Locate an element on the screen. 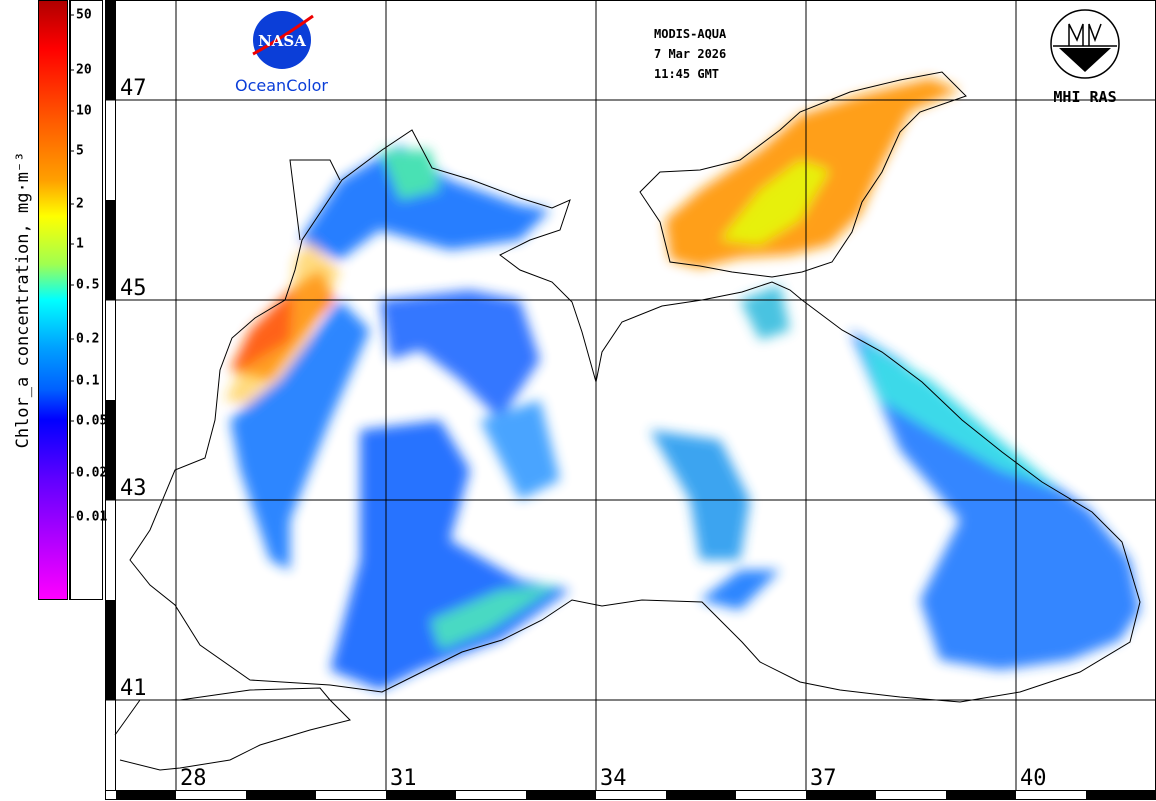 The width and height of the screenshot is (1156, 801). lat-label: 45 is located at coordinates (133, 288).